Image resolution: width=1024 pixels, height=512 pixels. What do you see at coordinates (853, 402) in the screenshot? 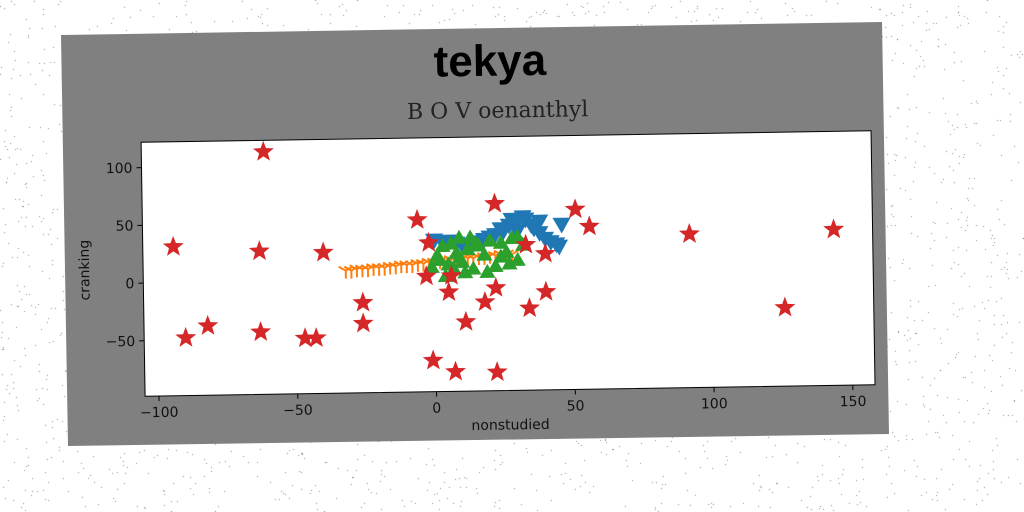
I see `x-tick-label-5: 150` at bounding box center [853, 402].